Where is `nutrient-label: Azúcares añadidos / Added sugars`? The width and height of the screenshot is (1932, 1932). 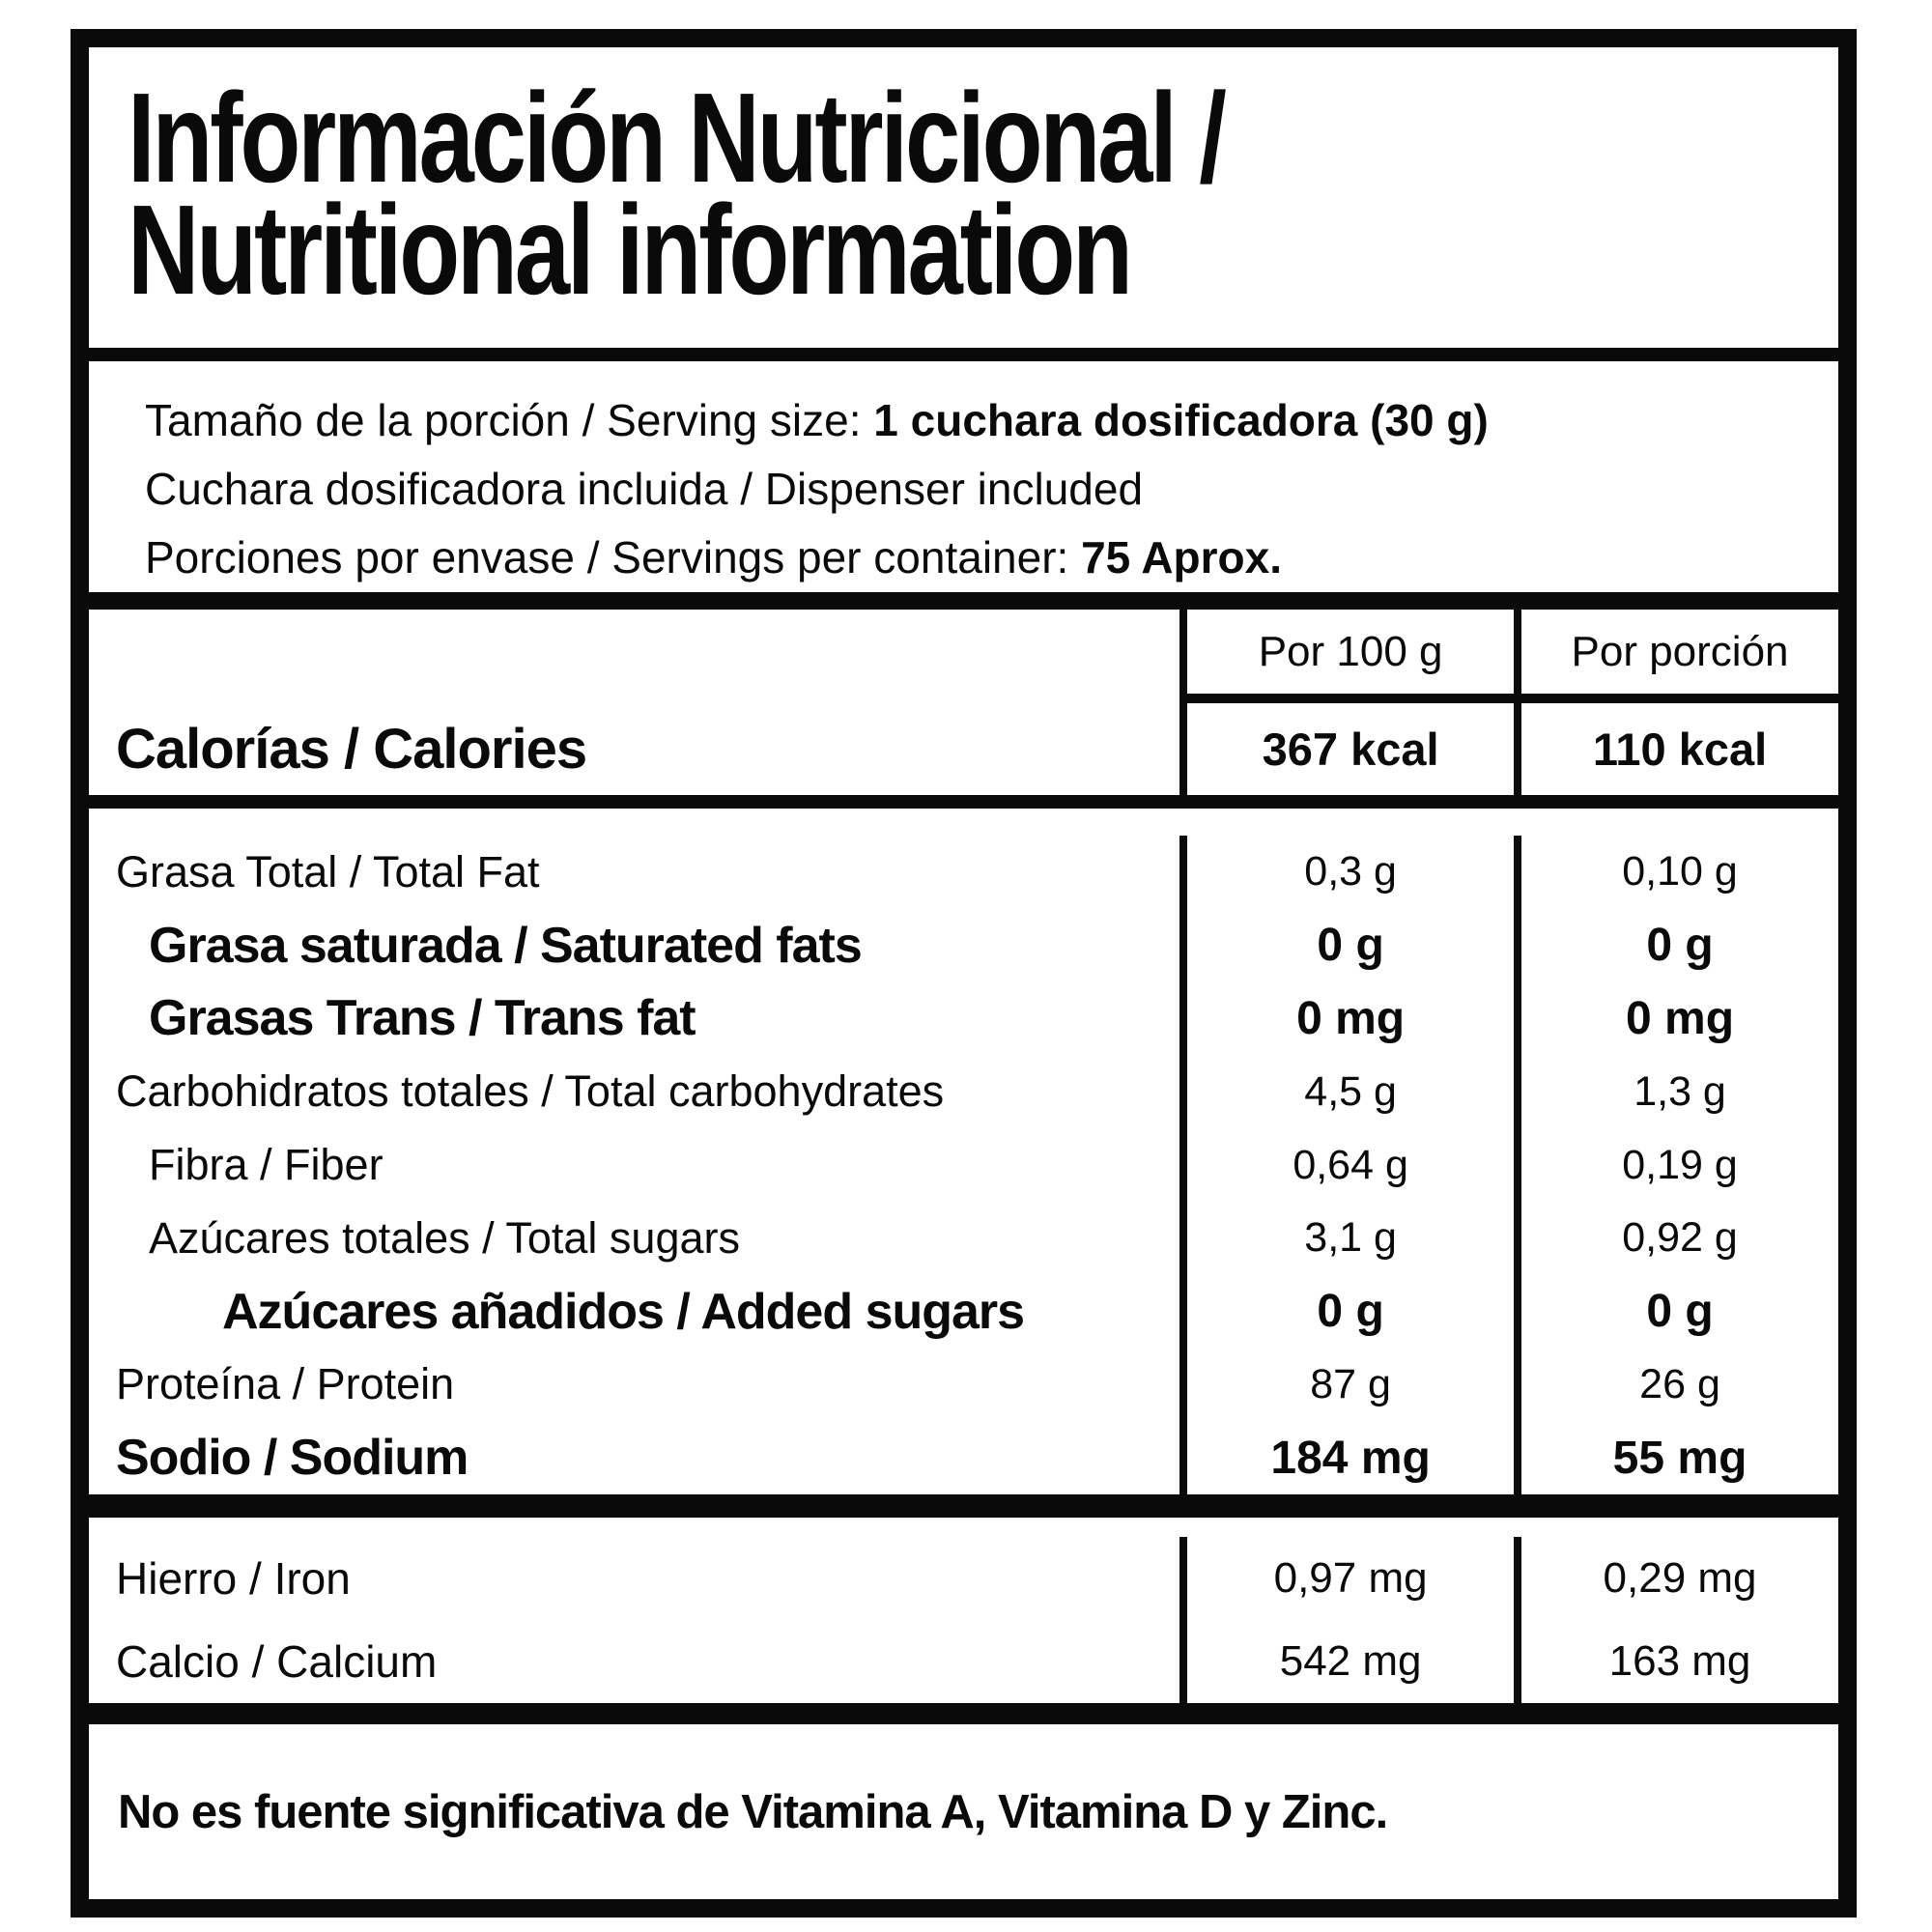 nutrient-label: Azúcares añadidos / Added sugars is located at coordinates (623, 1311).